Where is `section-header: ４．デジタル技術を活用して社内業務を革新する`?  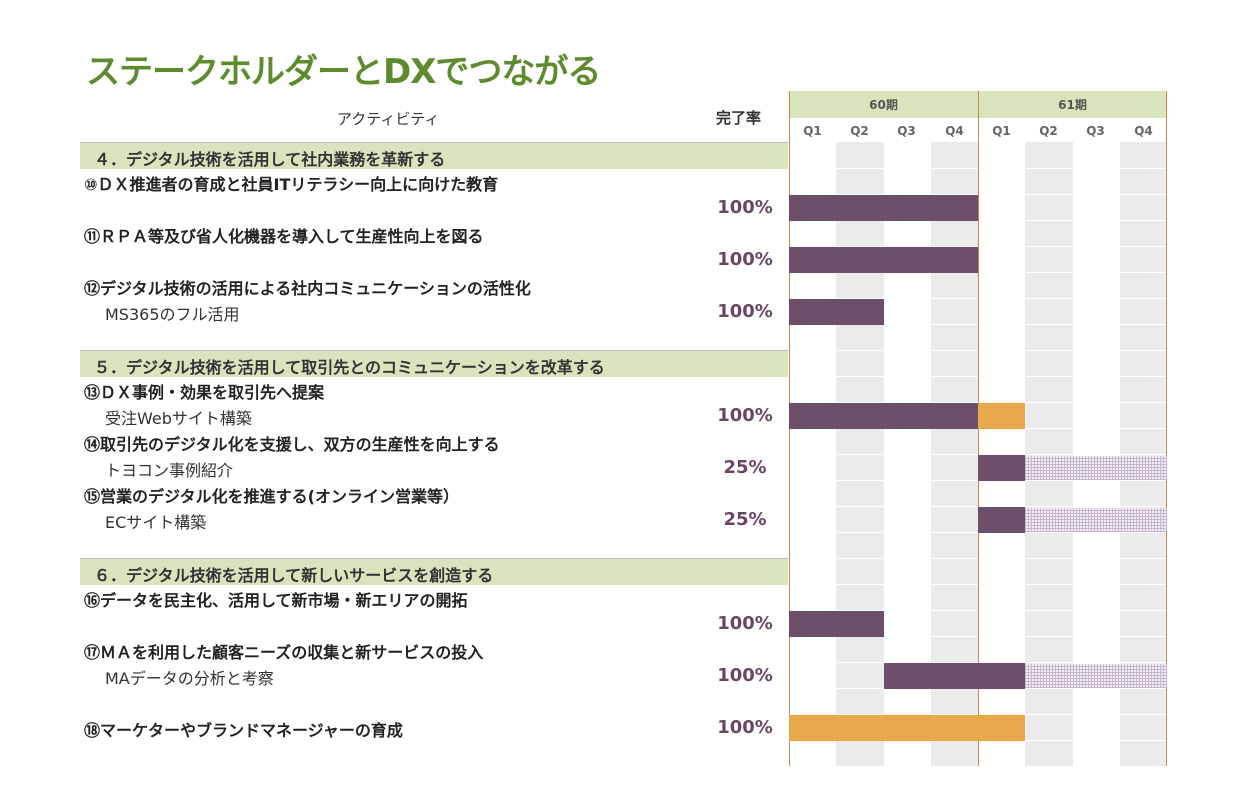
section-header: ４．デジタル技術を活用して社内業務を革新する is located at coordinates (434, 155).